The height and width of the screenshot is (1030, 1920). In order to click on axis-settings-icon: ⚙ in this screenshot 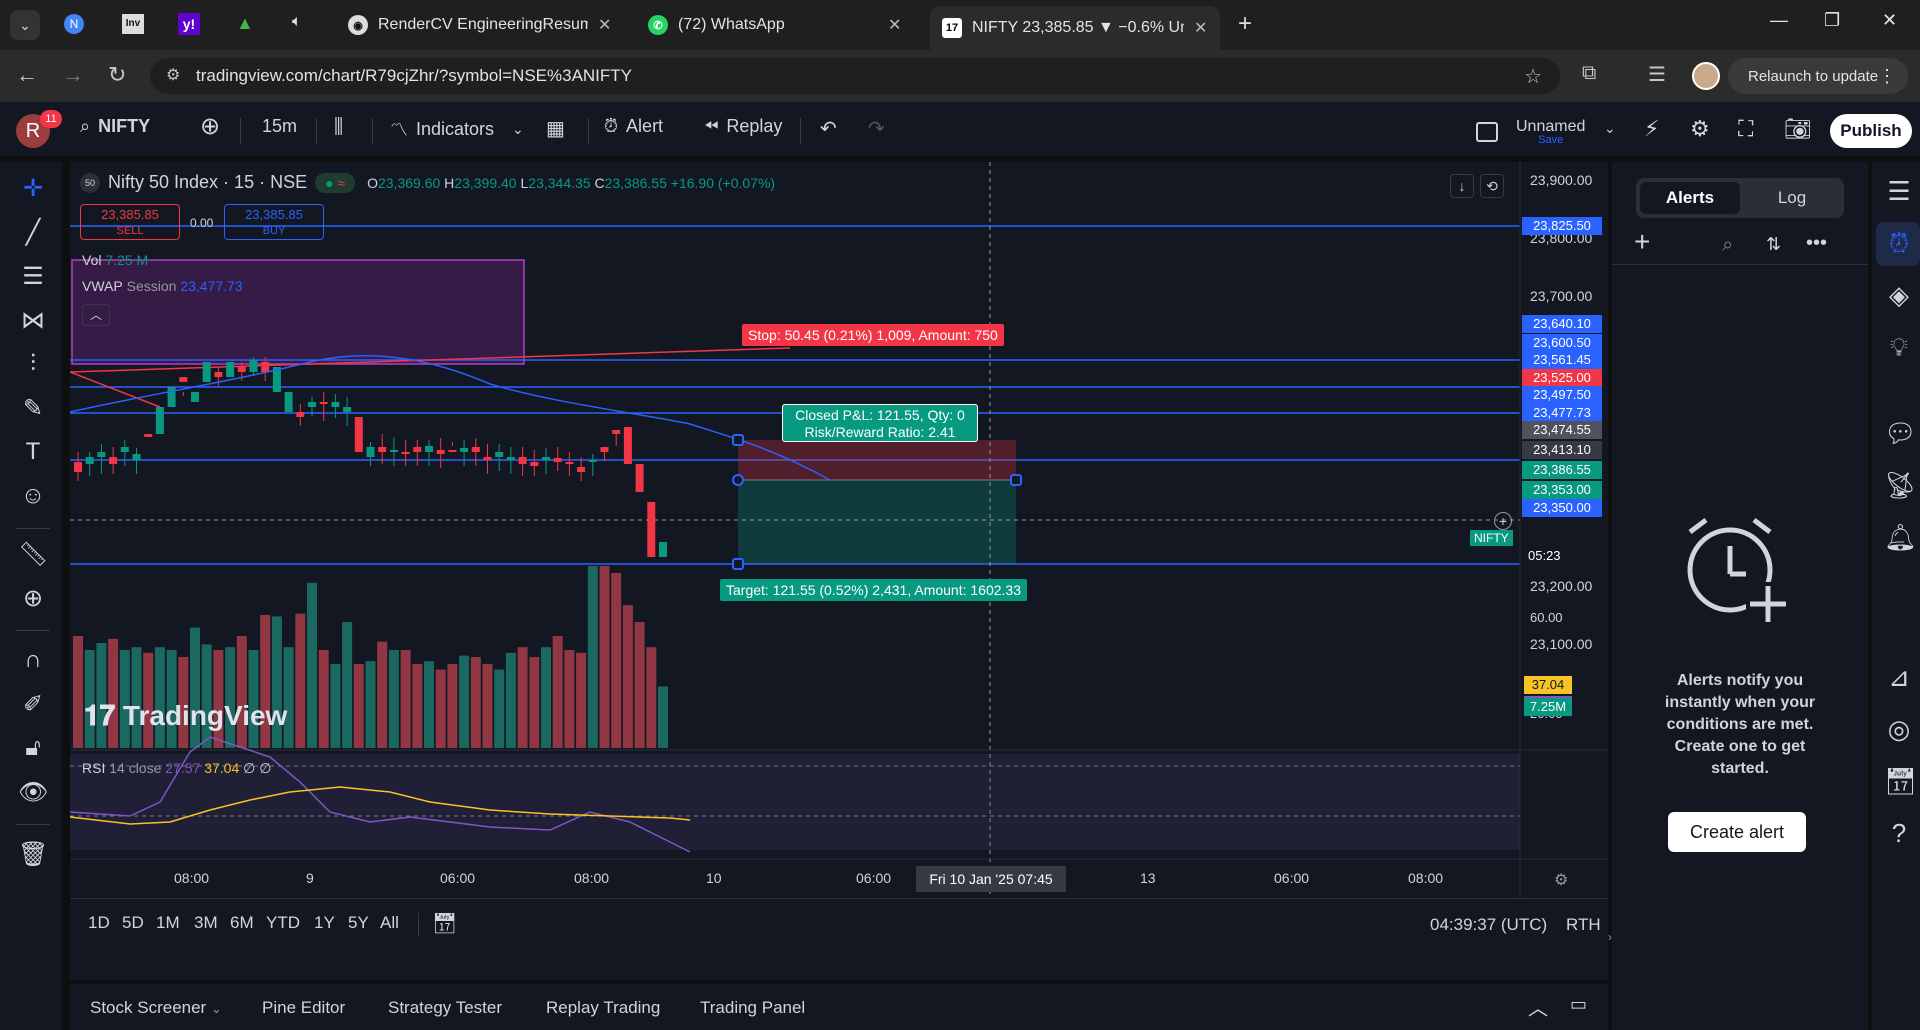, I will do `click(1561, 880)`.